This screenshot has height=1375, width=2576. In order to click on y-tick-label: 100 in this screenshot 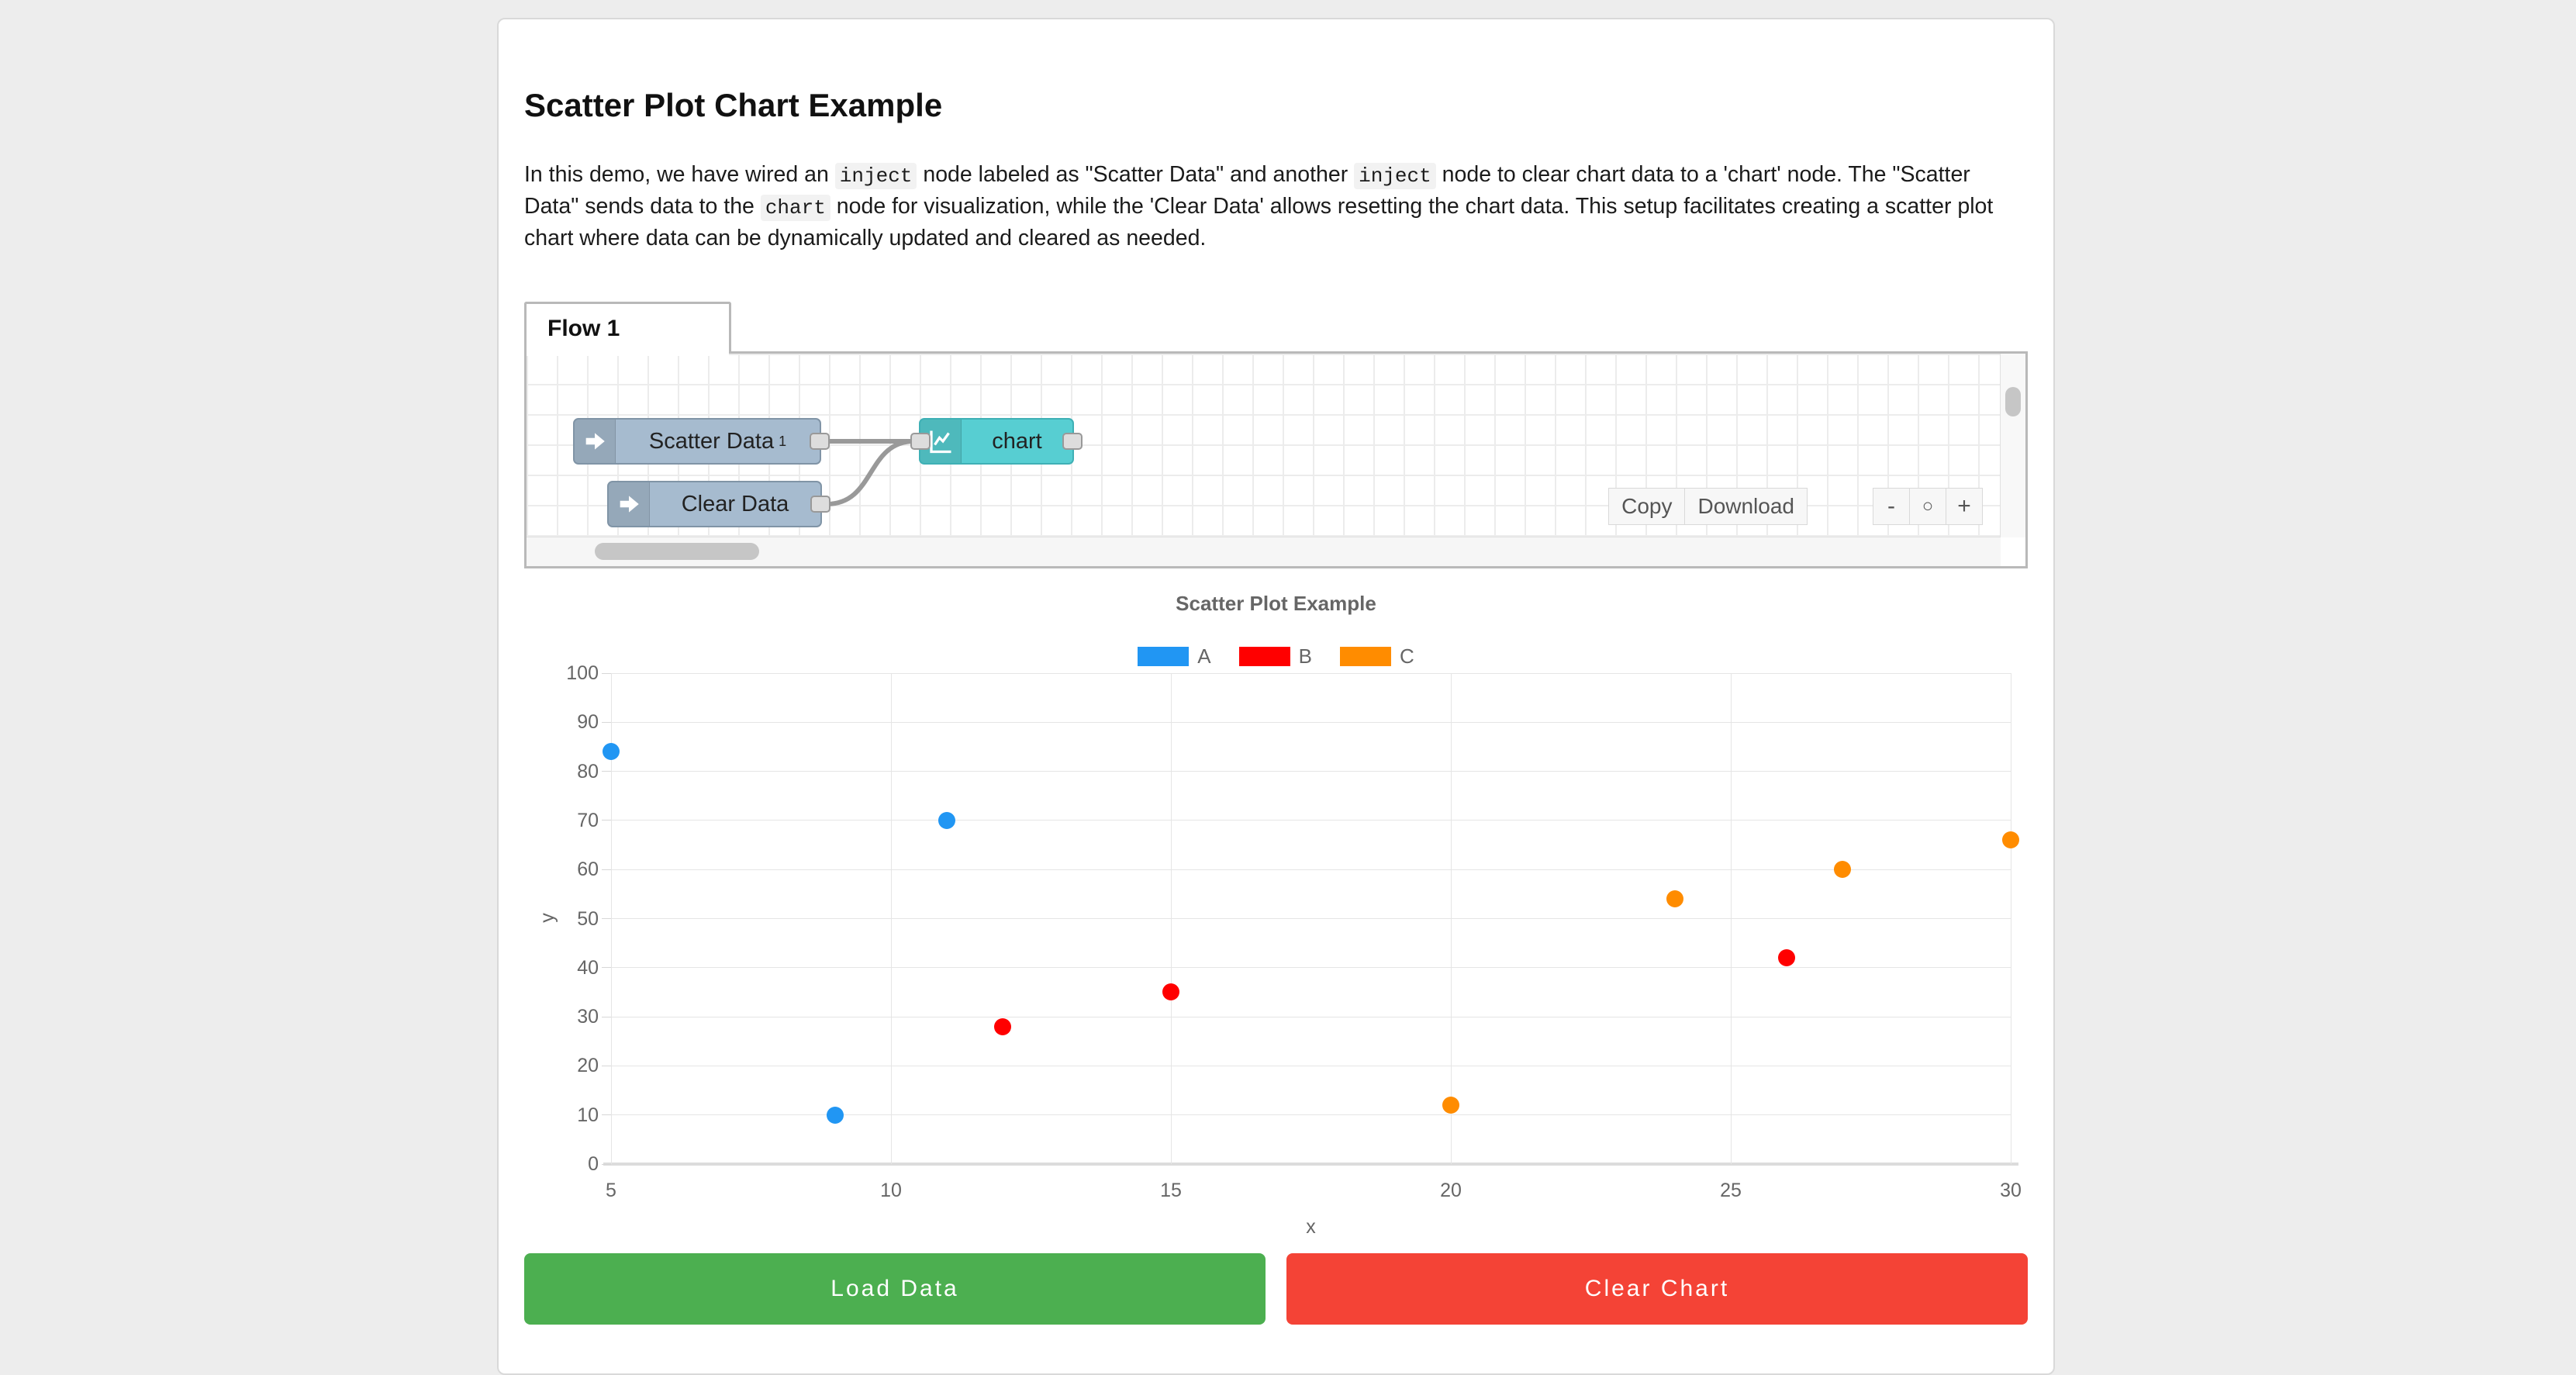, I will do `click(583, 673)`.